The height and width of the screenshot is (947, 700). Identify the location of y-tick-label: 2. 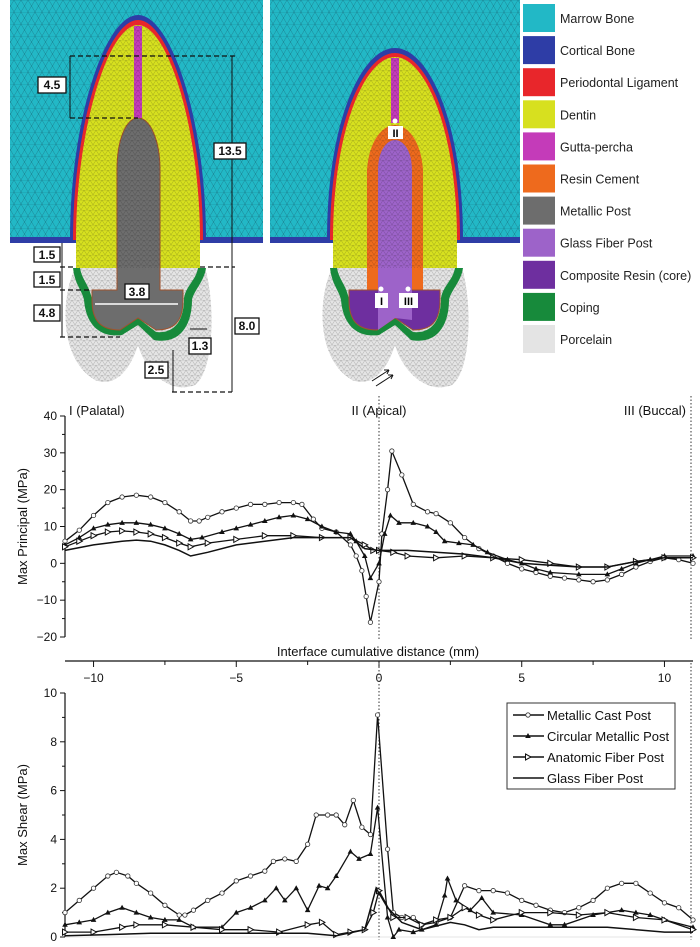
(53, 888).